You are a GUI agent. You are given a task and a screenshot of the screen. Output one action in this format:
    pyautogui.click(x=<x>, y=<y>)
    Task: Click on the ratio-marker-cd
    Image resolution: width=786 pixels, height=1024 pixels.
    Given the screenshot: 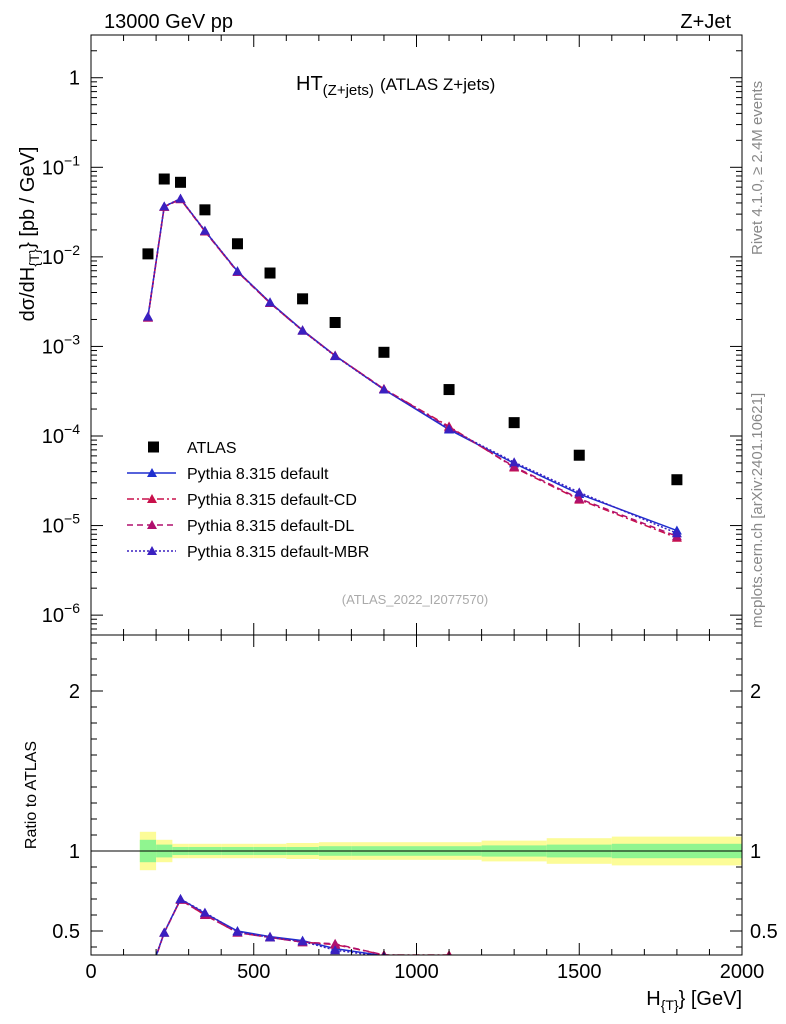 What is the action you would take?
    pyautogui.click(x=148, y=980)
    